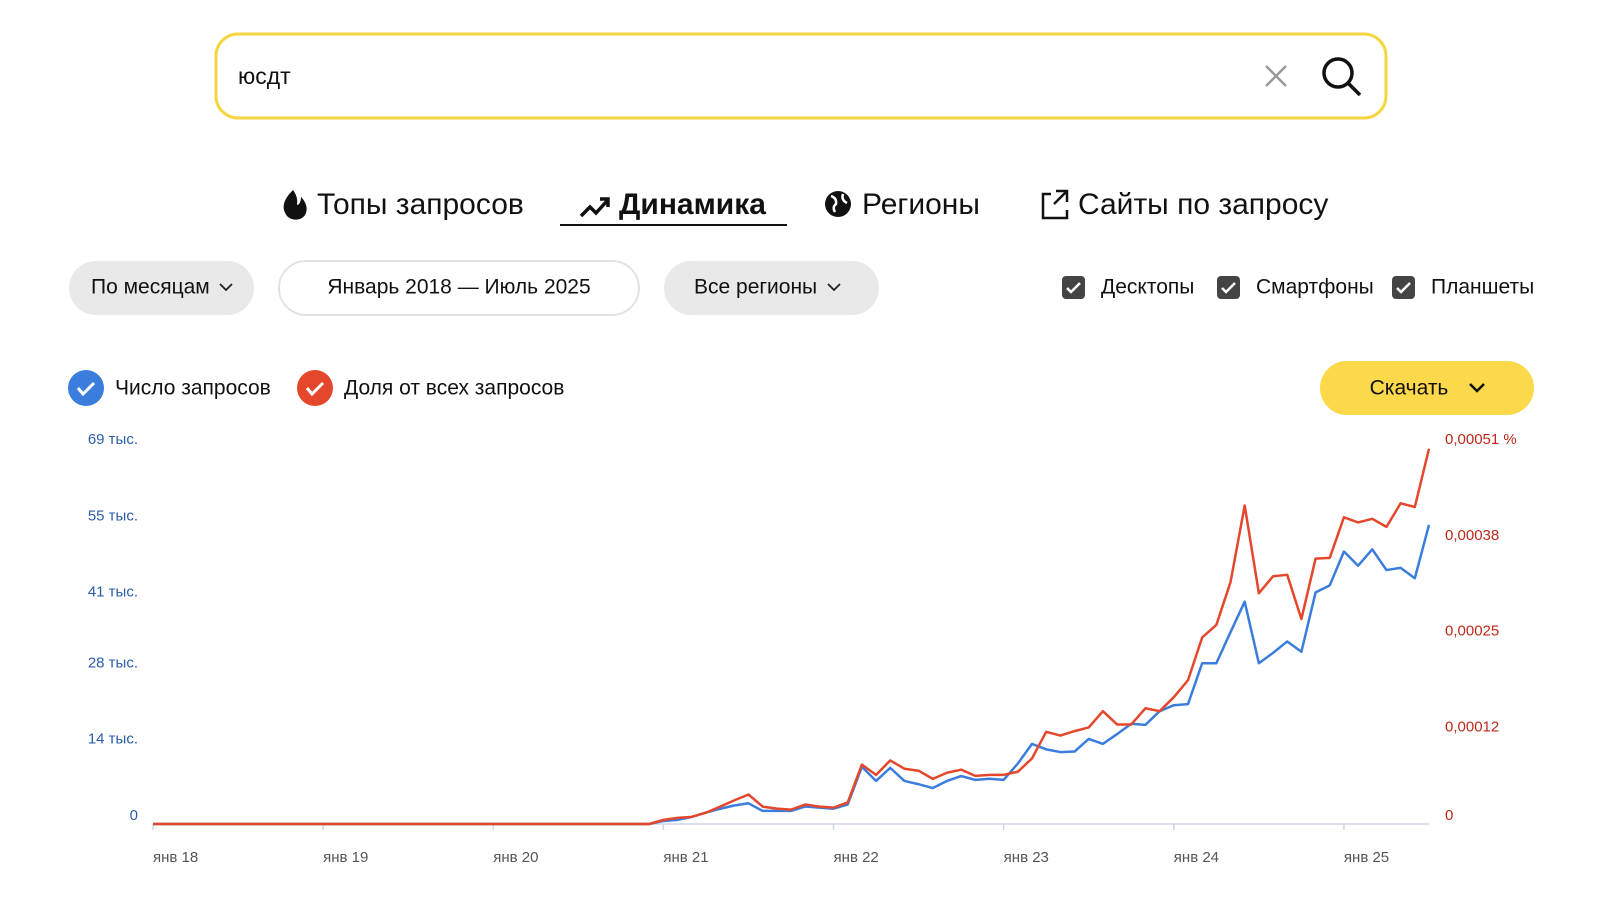 This screenshot has height=900, width=1600. I want to click on y-tick-label: 69 тыс., so click(113, 439).